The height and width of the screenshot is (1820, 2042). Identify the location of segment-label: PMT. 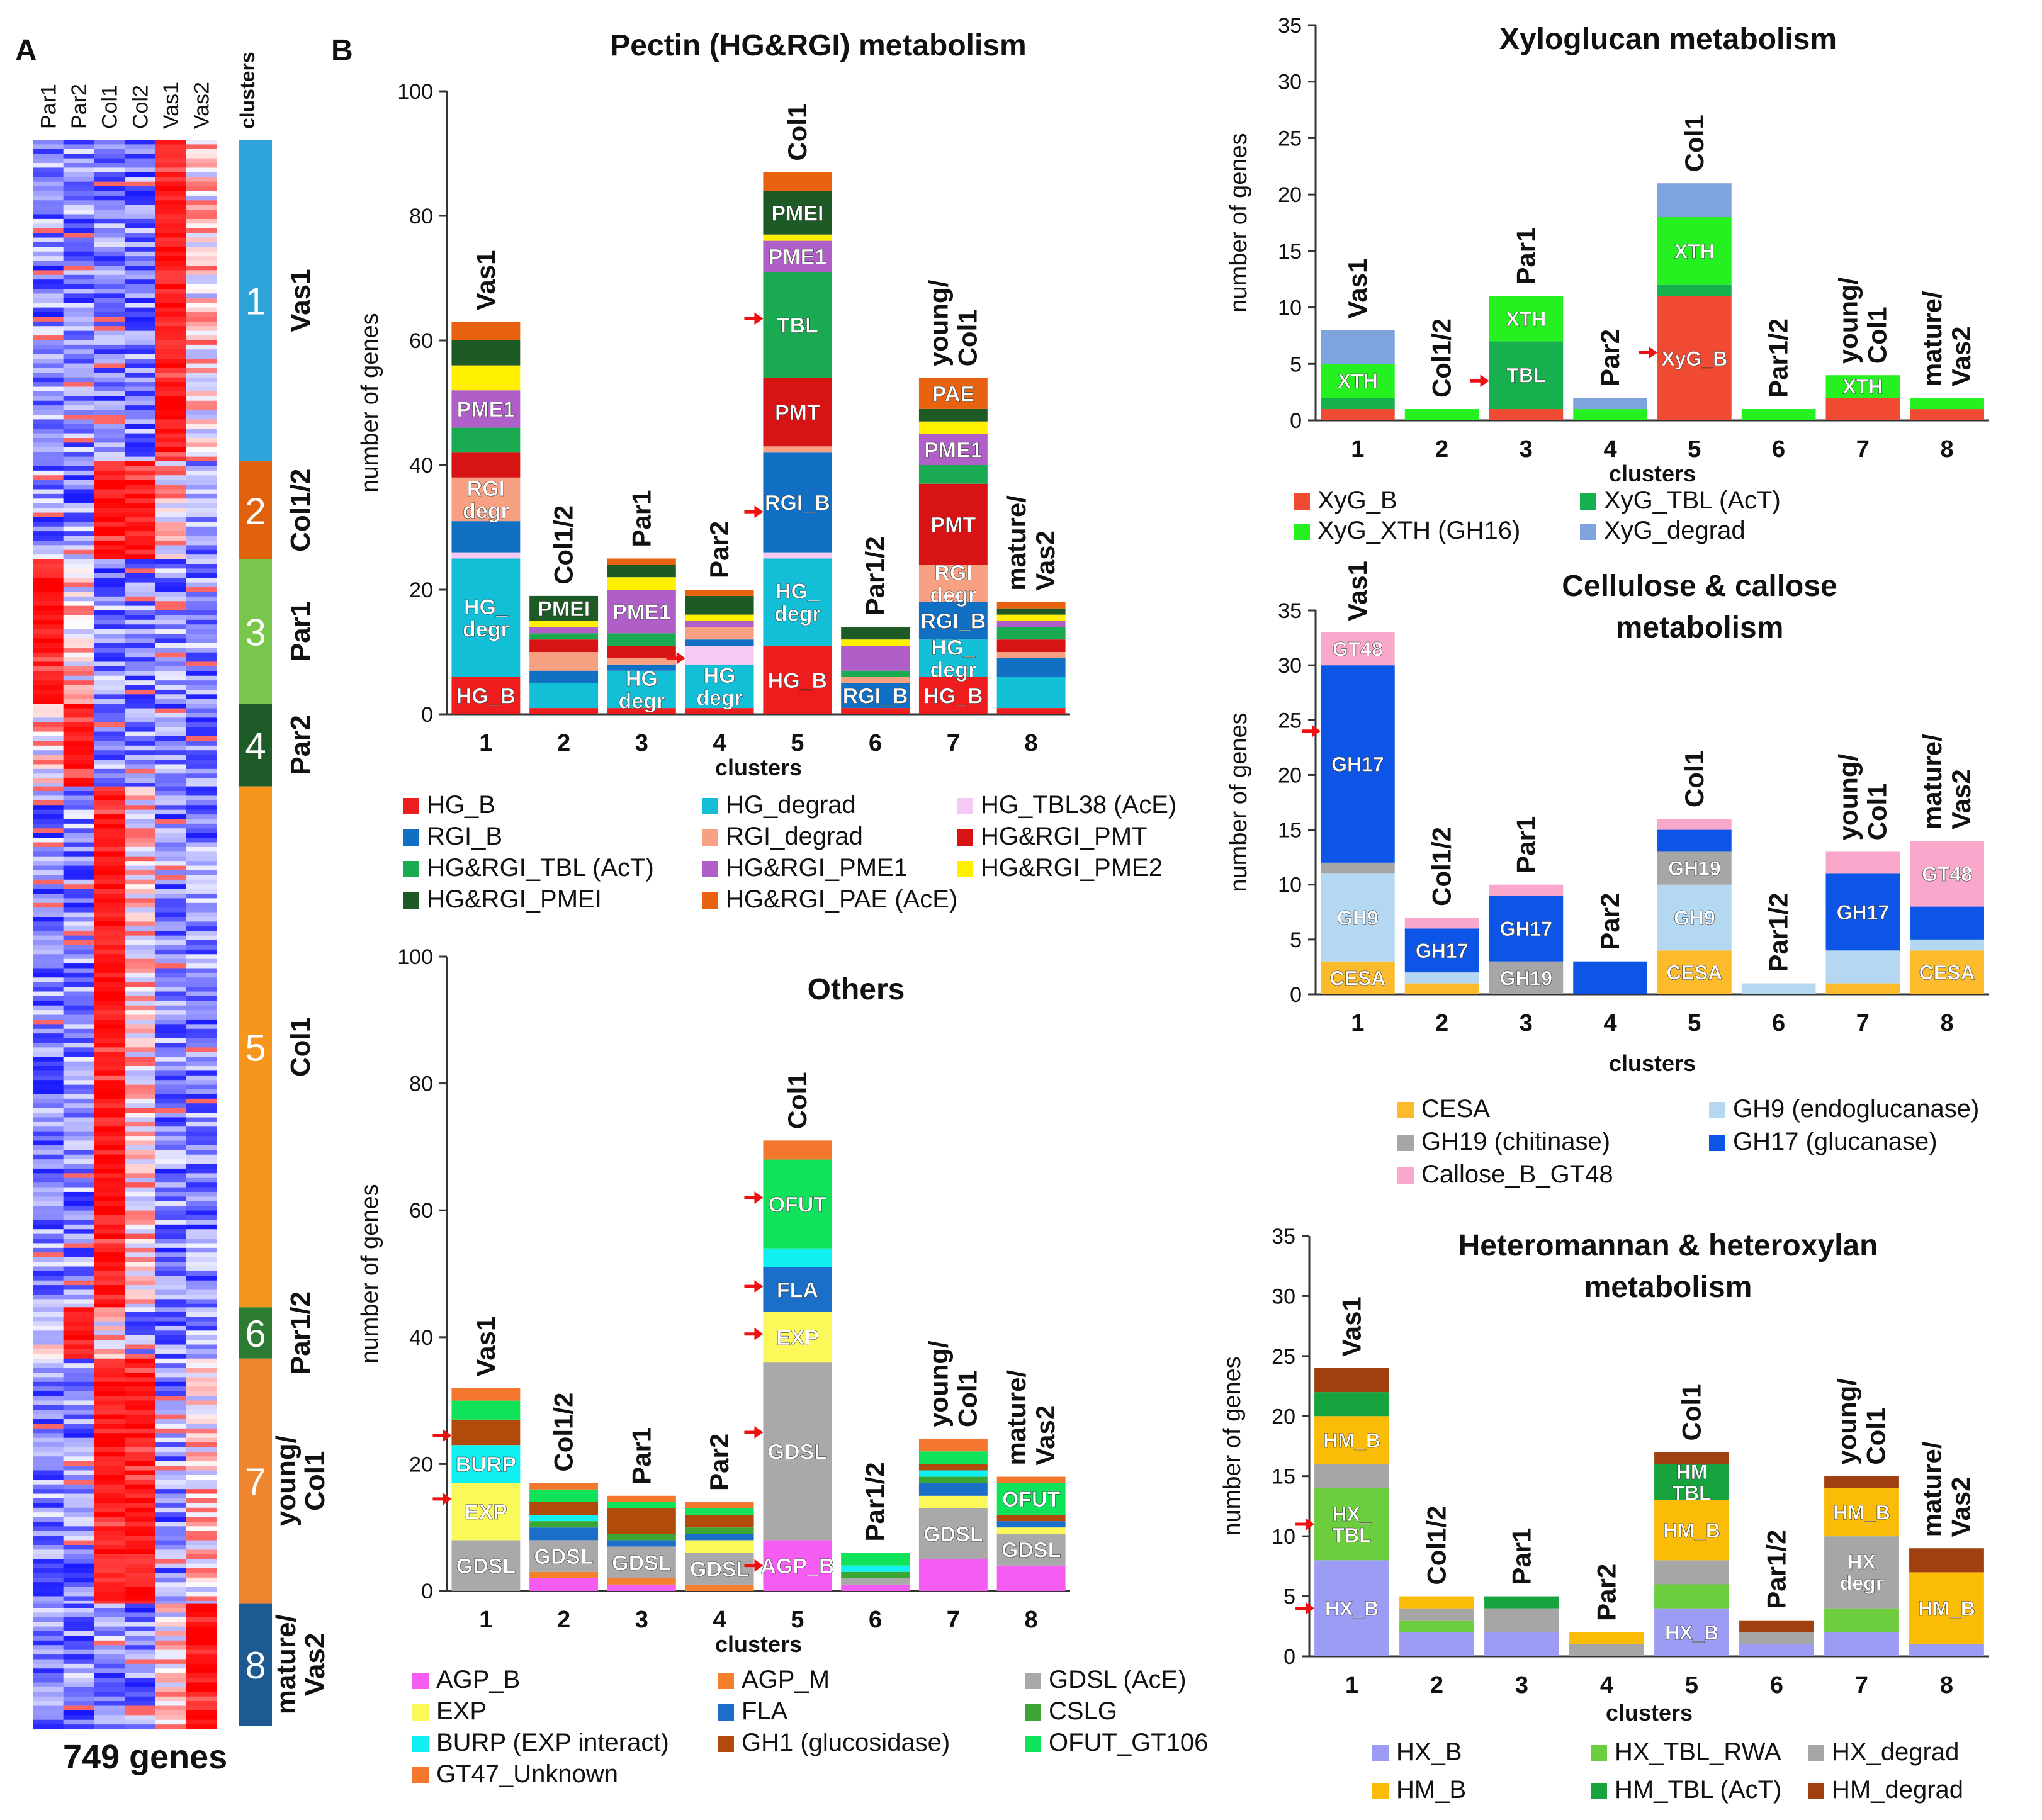
(797, 413).